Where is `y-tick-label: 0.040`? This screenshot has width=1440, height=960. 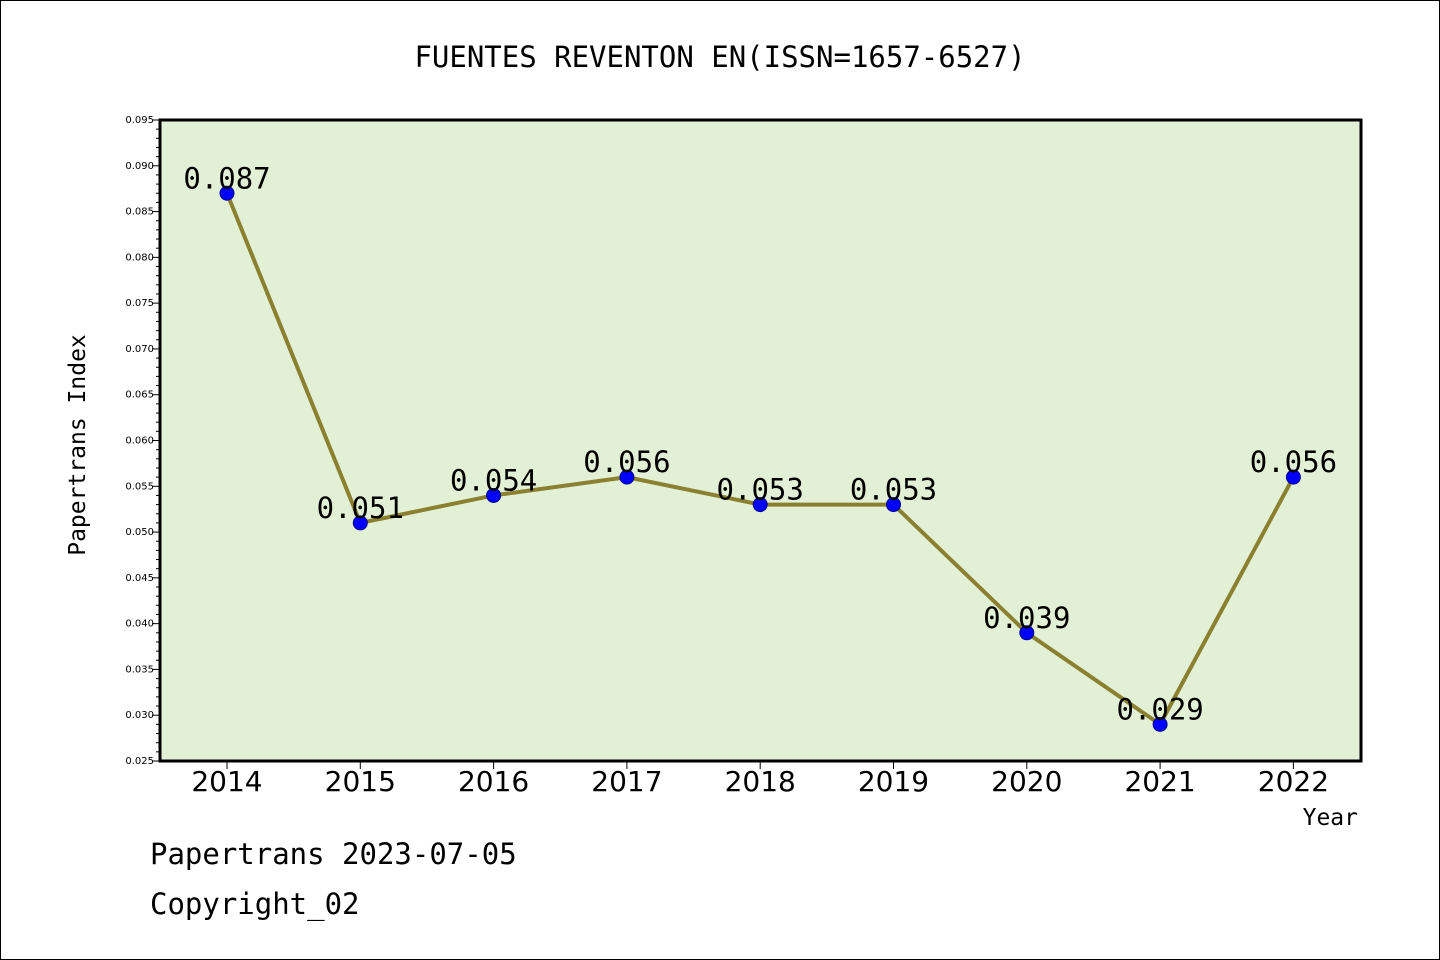
y-tick-label: 0.040 is located at coordinates (139, 624).